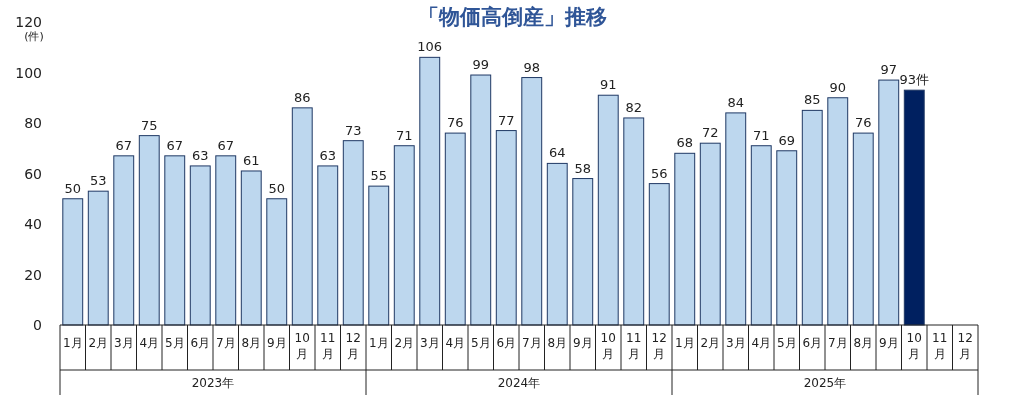 Image resolution: width=1024 pixels, height=413 pixels. I want to click on ytick: 60, so click(33, 173).